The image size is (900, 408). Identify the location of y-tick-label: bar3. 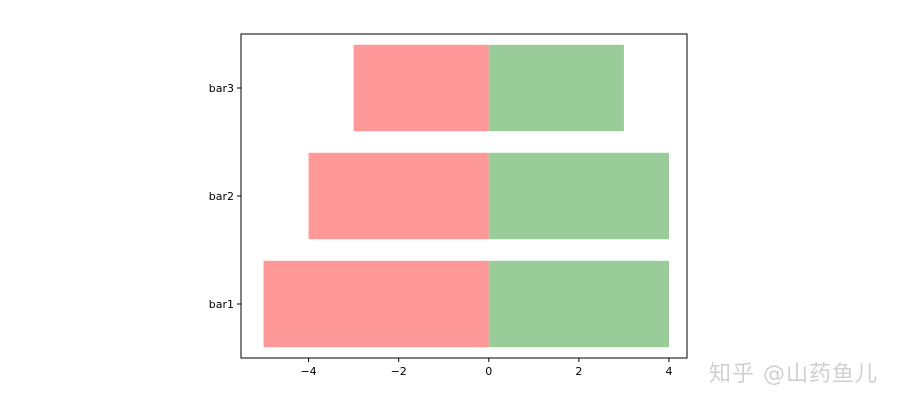
(221, 88).